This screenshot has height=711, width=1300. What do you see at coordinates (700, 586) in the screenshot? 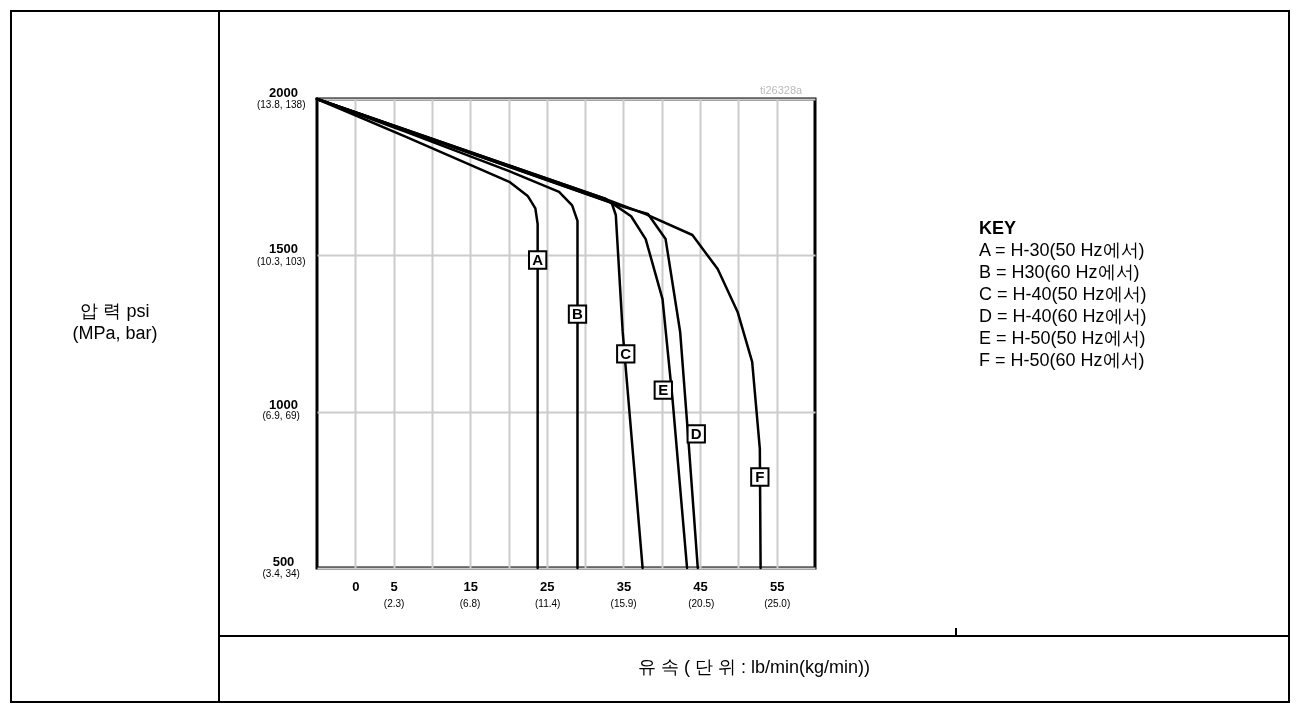
I see `x-tick-label: 45` at bounding box center [700, 586].